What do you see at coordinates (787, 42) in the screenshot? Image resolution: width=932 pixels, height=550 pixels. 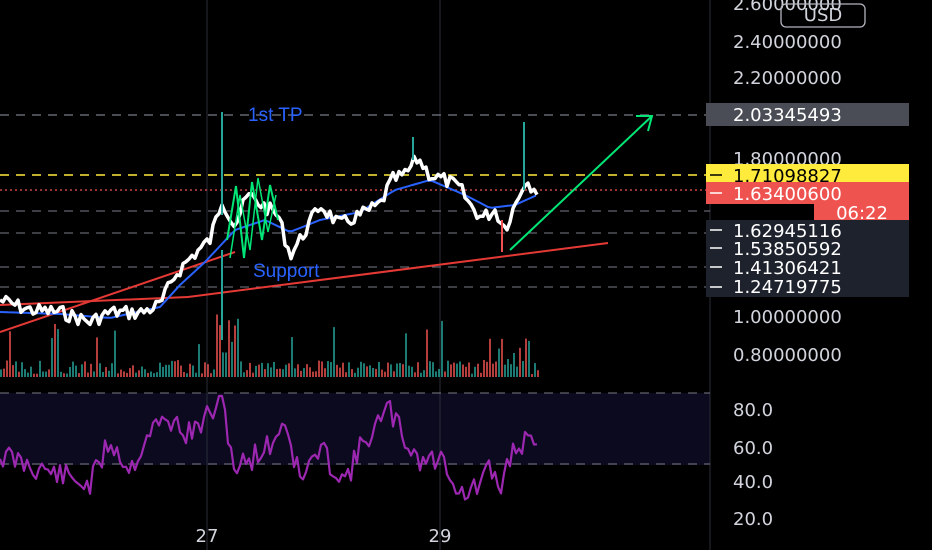 I see `price-tick-2-40: 2.40000000` at bounding box center [787, 42].